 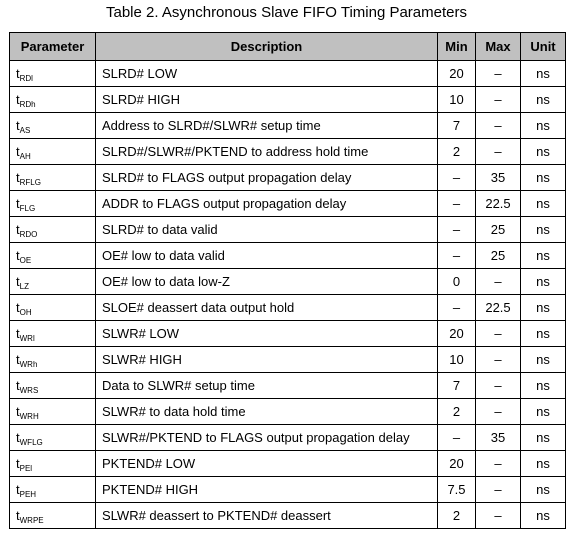 I want to click on header-parameter: Parameter, so click(x=52, y=46).